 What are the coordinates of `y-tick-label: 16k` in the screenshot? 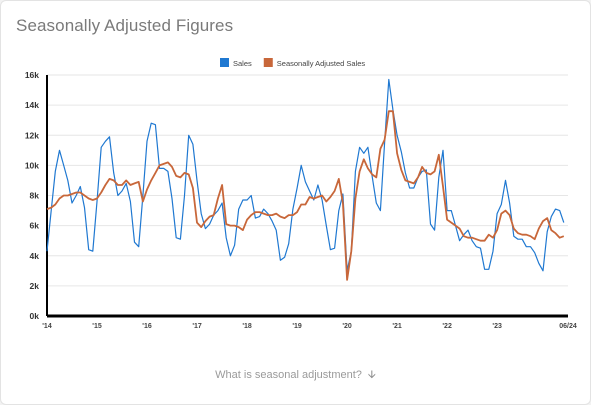 It's located at (32, 75).